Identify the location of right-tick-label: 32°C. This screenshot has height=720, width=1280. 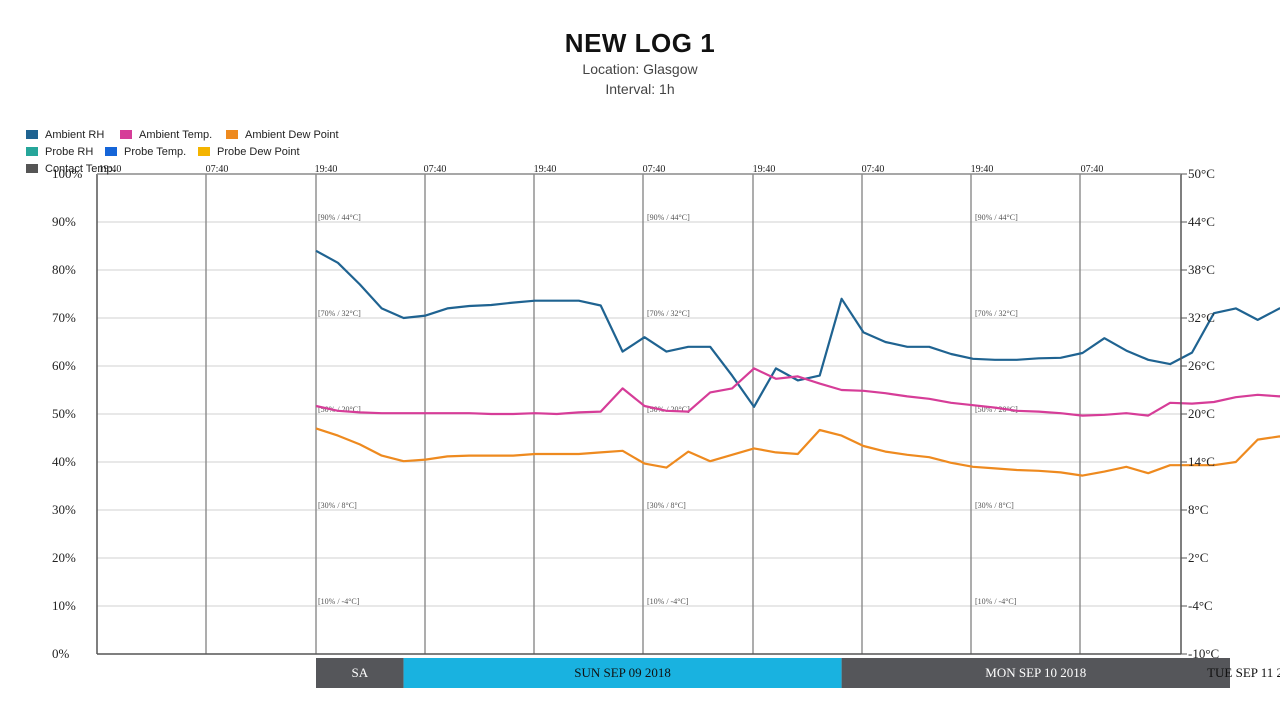
(1201, 317).